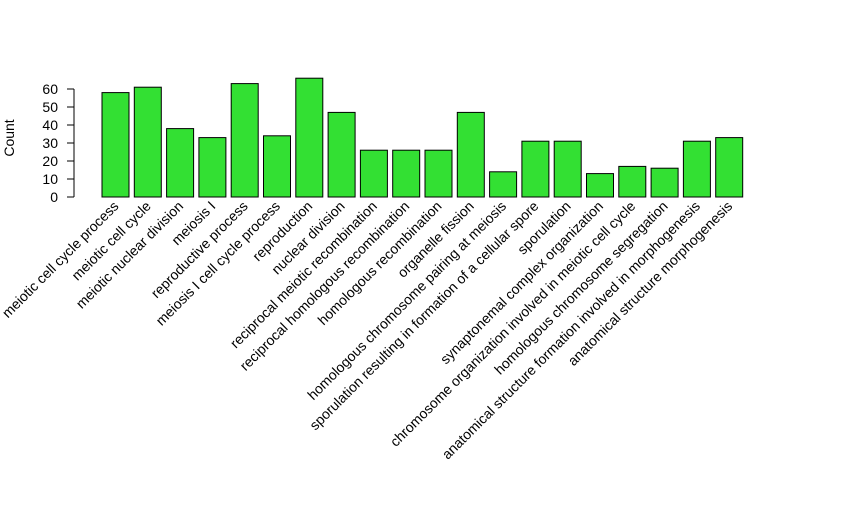 Image resolution: width=865 pixels, height=526 pixels. I want to click on y-tick-label: 50, so click(50, 107).